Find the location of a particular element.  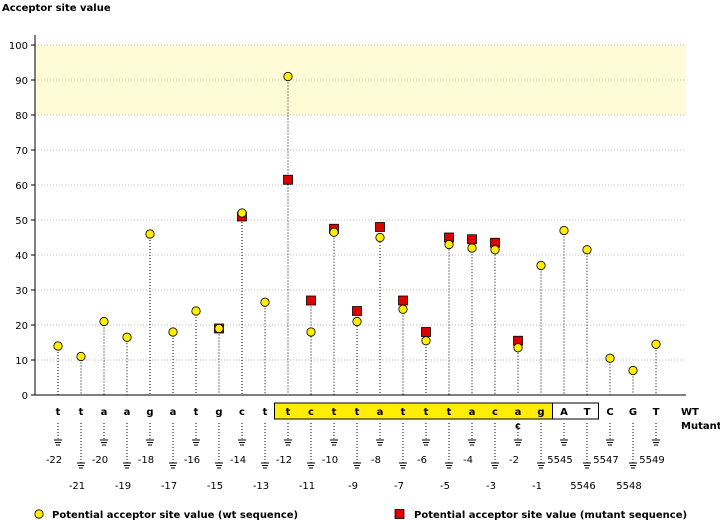

position-index-label: -20 is located at coordinates (100, 460).